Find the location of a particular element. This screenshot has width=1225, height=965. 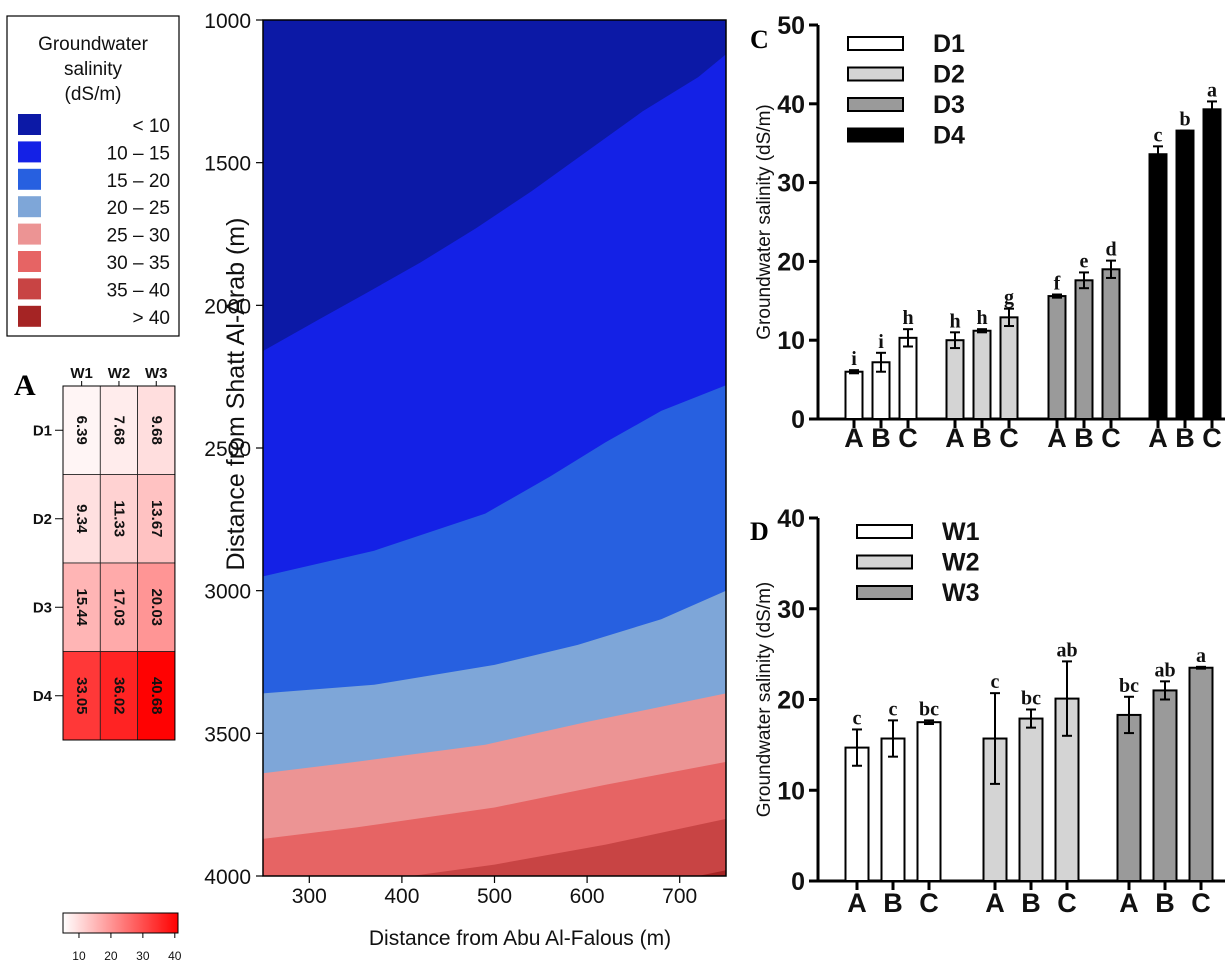

significance-letter: b is located at coordinates (1184, 120).